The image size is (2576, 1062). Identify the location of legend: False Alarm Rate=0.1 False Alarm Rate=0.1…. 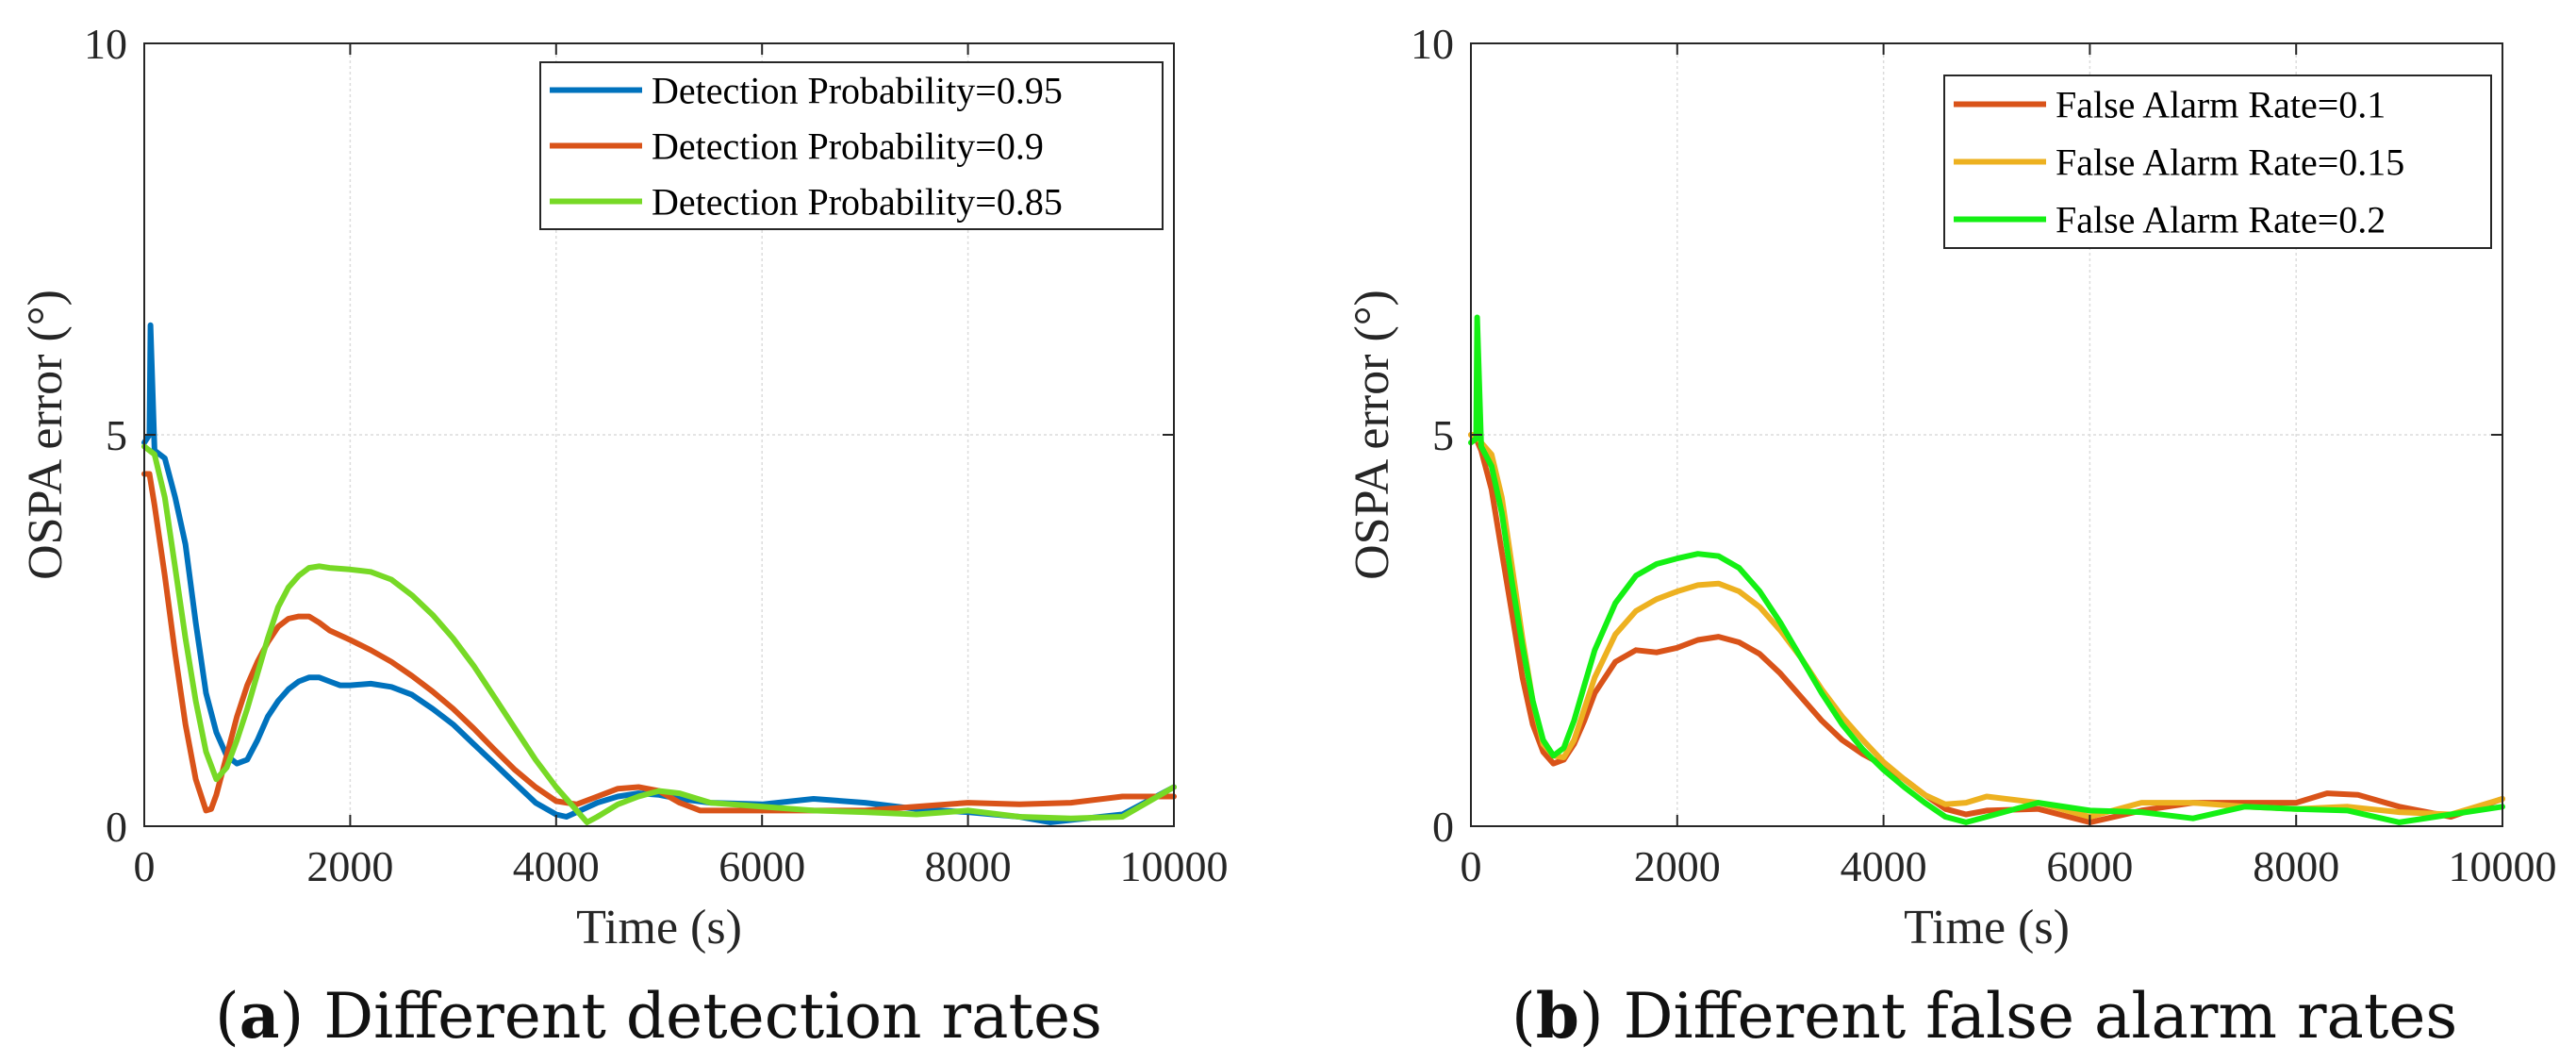
(2217, 162).